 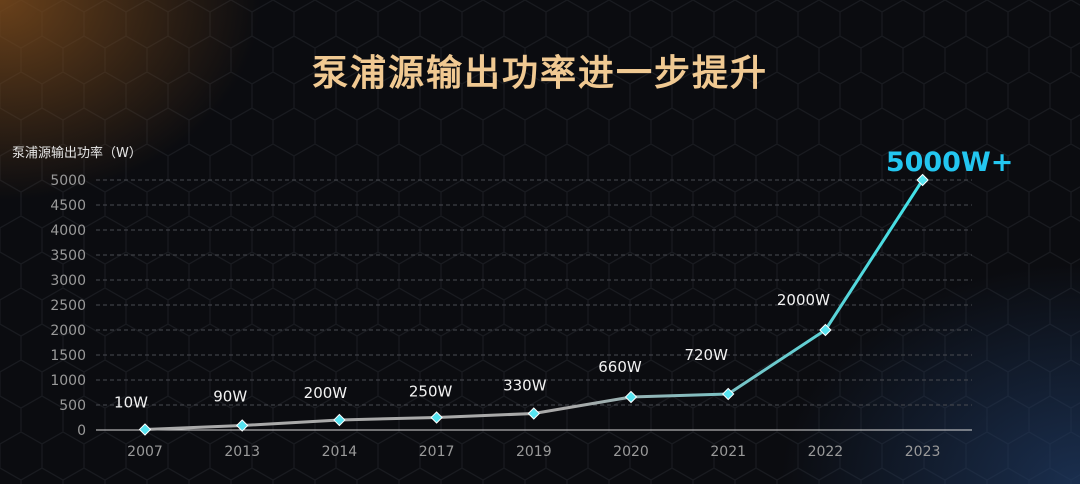 What do you see at coordinates (539, 73) in the screenshot?
I see `chart-title: 泵浦源输出功率进一步提升` at bounding box center [539, 73].